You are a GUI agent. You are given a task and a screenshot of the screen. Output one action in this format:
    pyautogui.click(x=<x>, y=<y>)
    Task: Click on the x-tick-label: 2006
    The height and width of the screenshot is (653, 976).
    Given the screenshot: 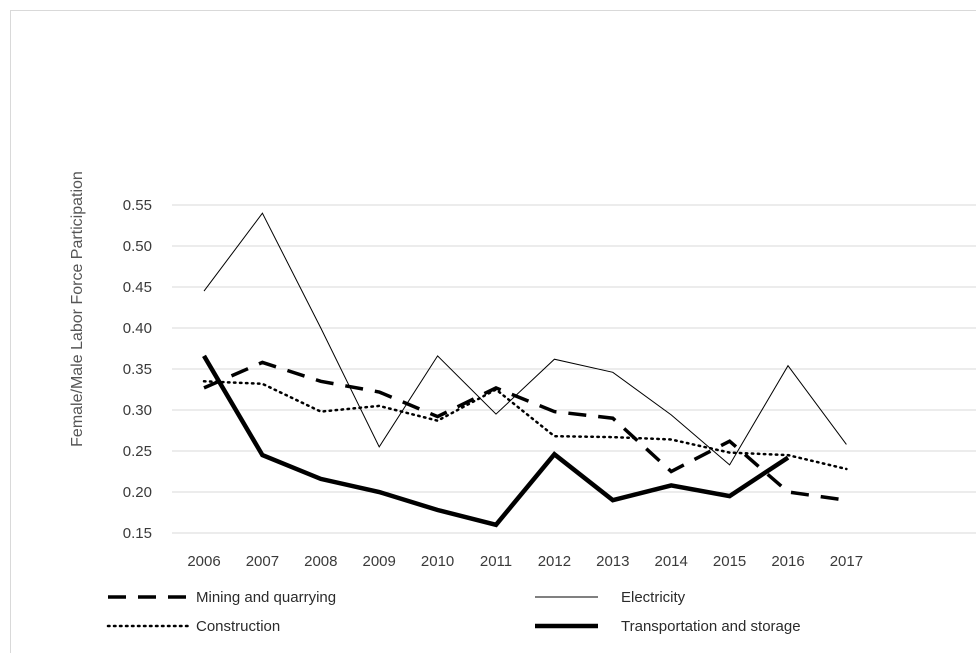 What is the action you would take?
    pyautogui.click(x=203, y=561)
    